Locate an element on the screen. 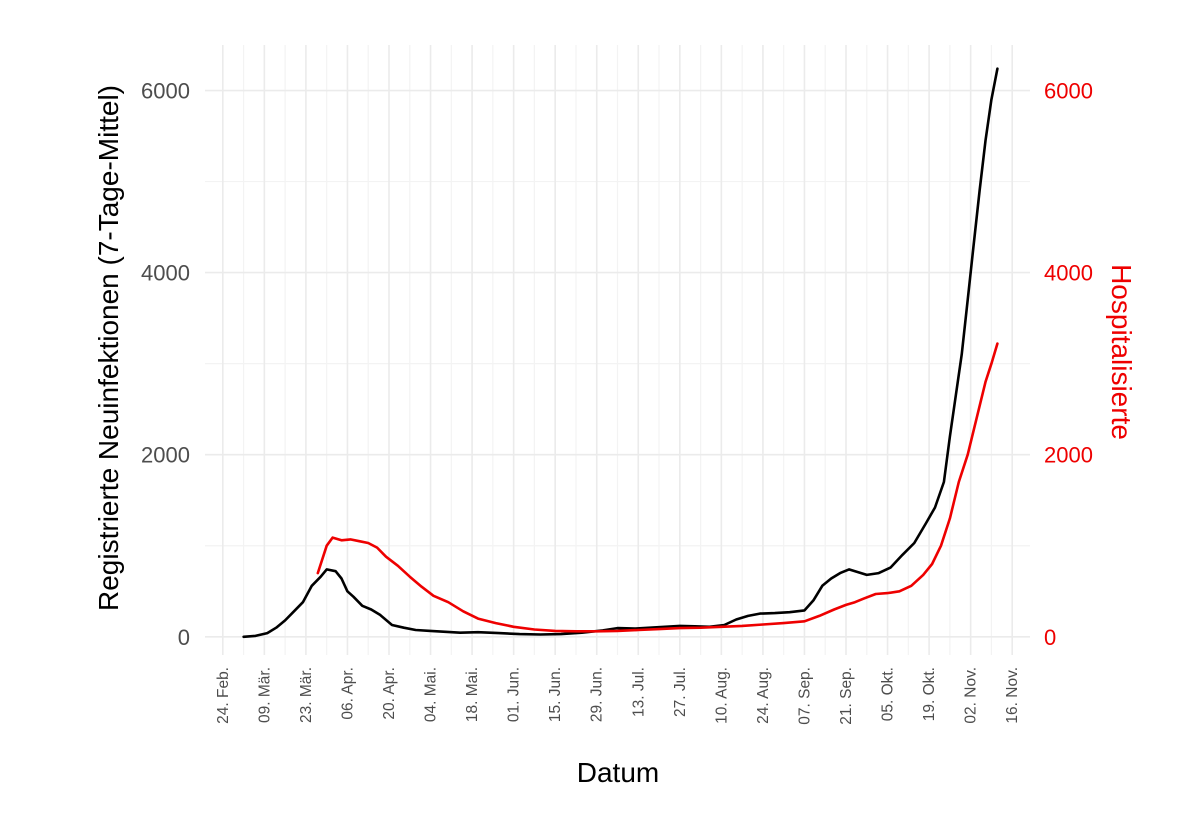  x-tick-label: 01. Jun. is located at coordinates (514, 694).